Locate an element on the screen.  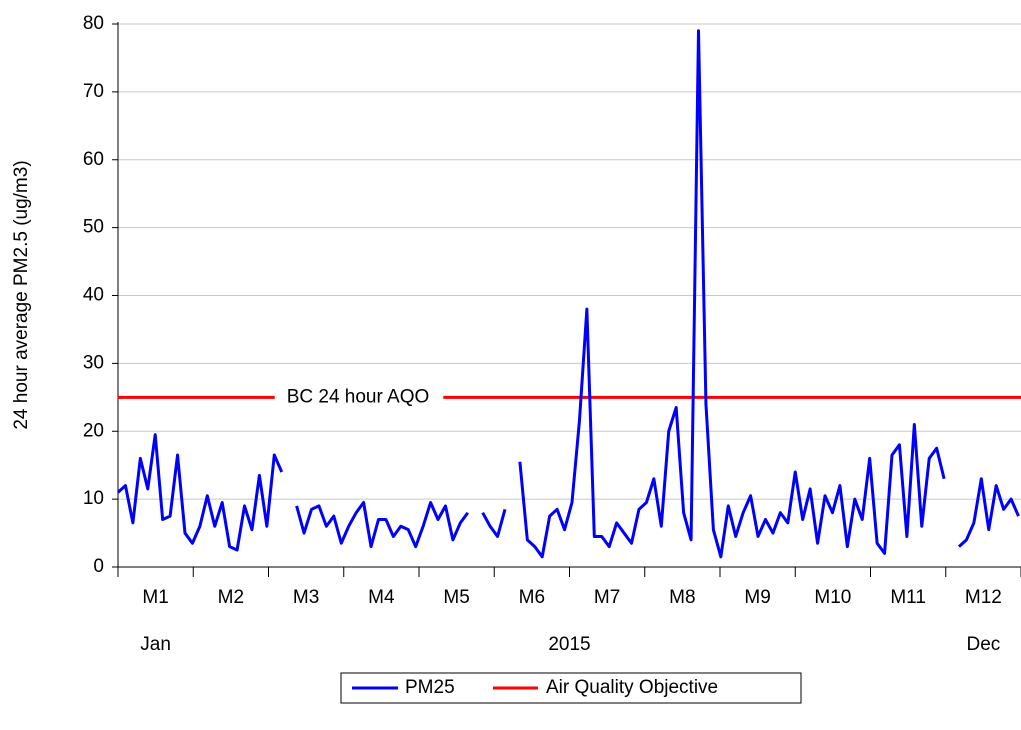
x-tick-label: M11 is located at coordinates (908, 597).